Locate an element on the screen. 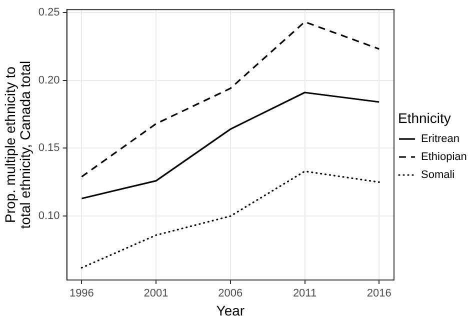 The image size is (472, 322). legend-label: Eritrean is located at coordinates (440, 139).